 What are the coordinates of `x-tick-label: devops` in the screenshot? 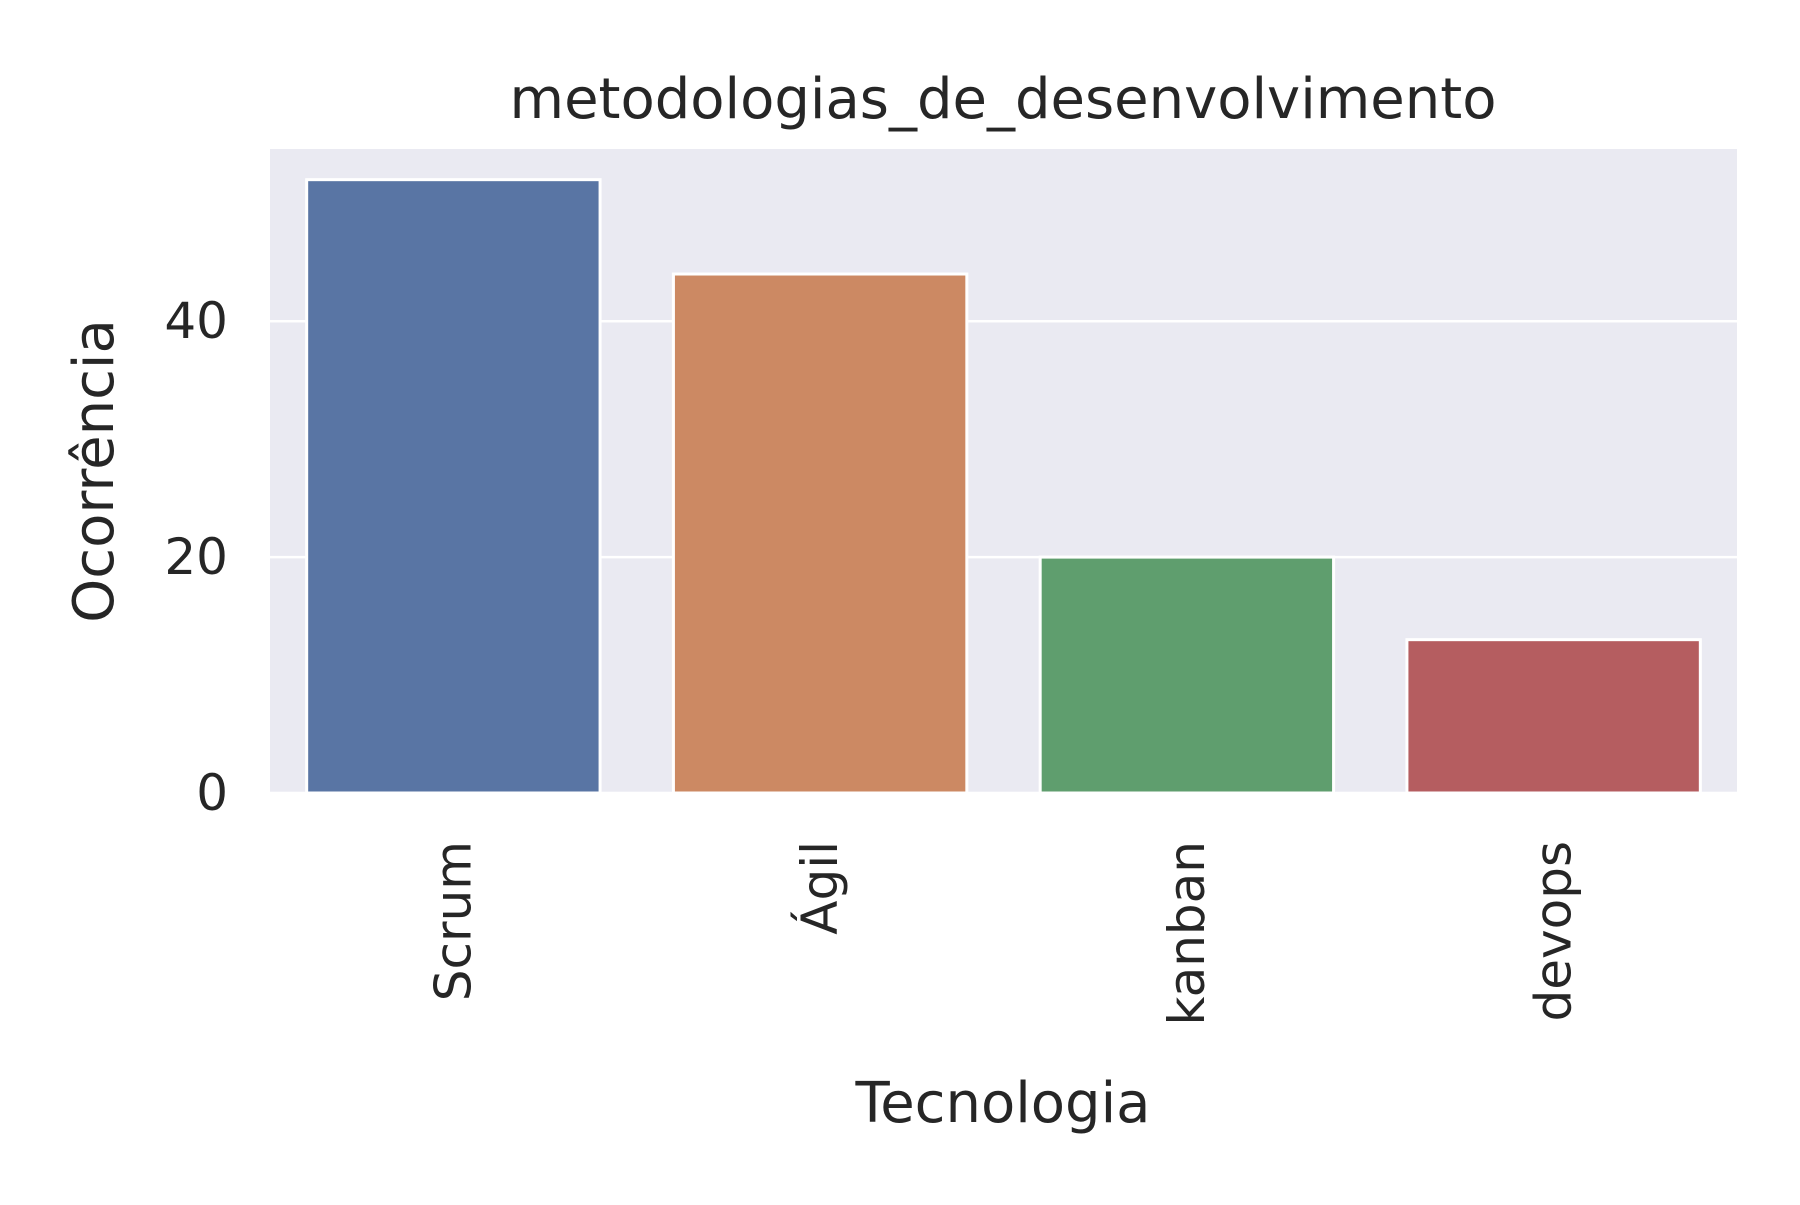 It's located at (1554, 931).